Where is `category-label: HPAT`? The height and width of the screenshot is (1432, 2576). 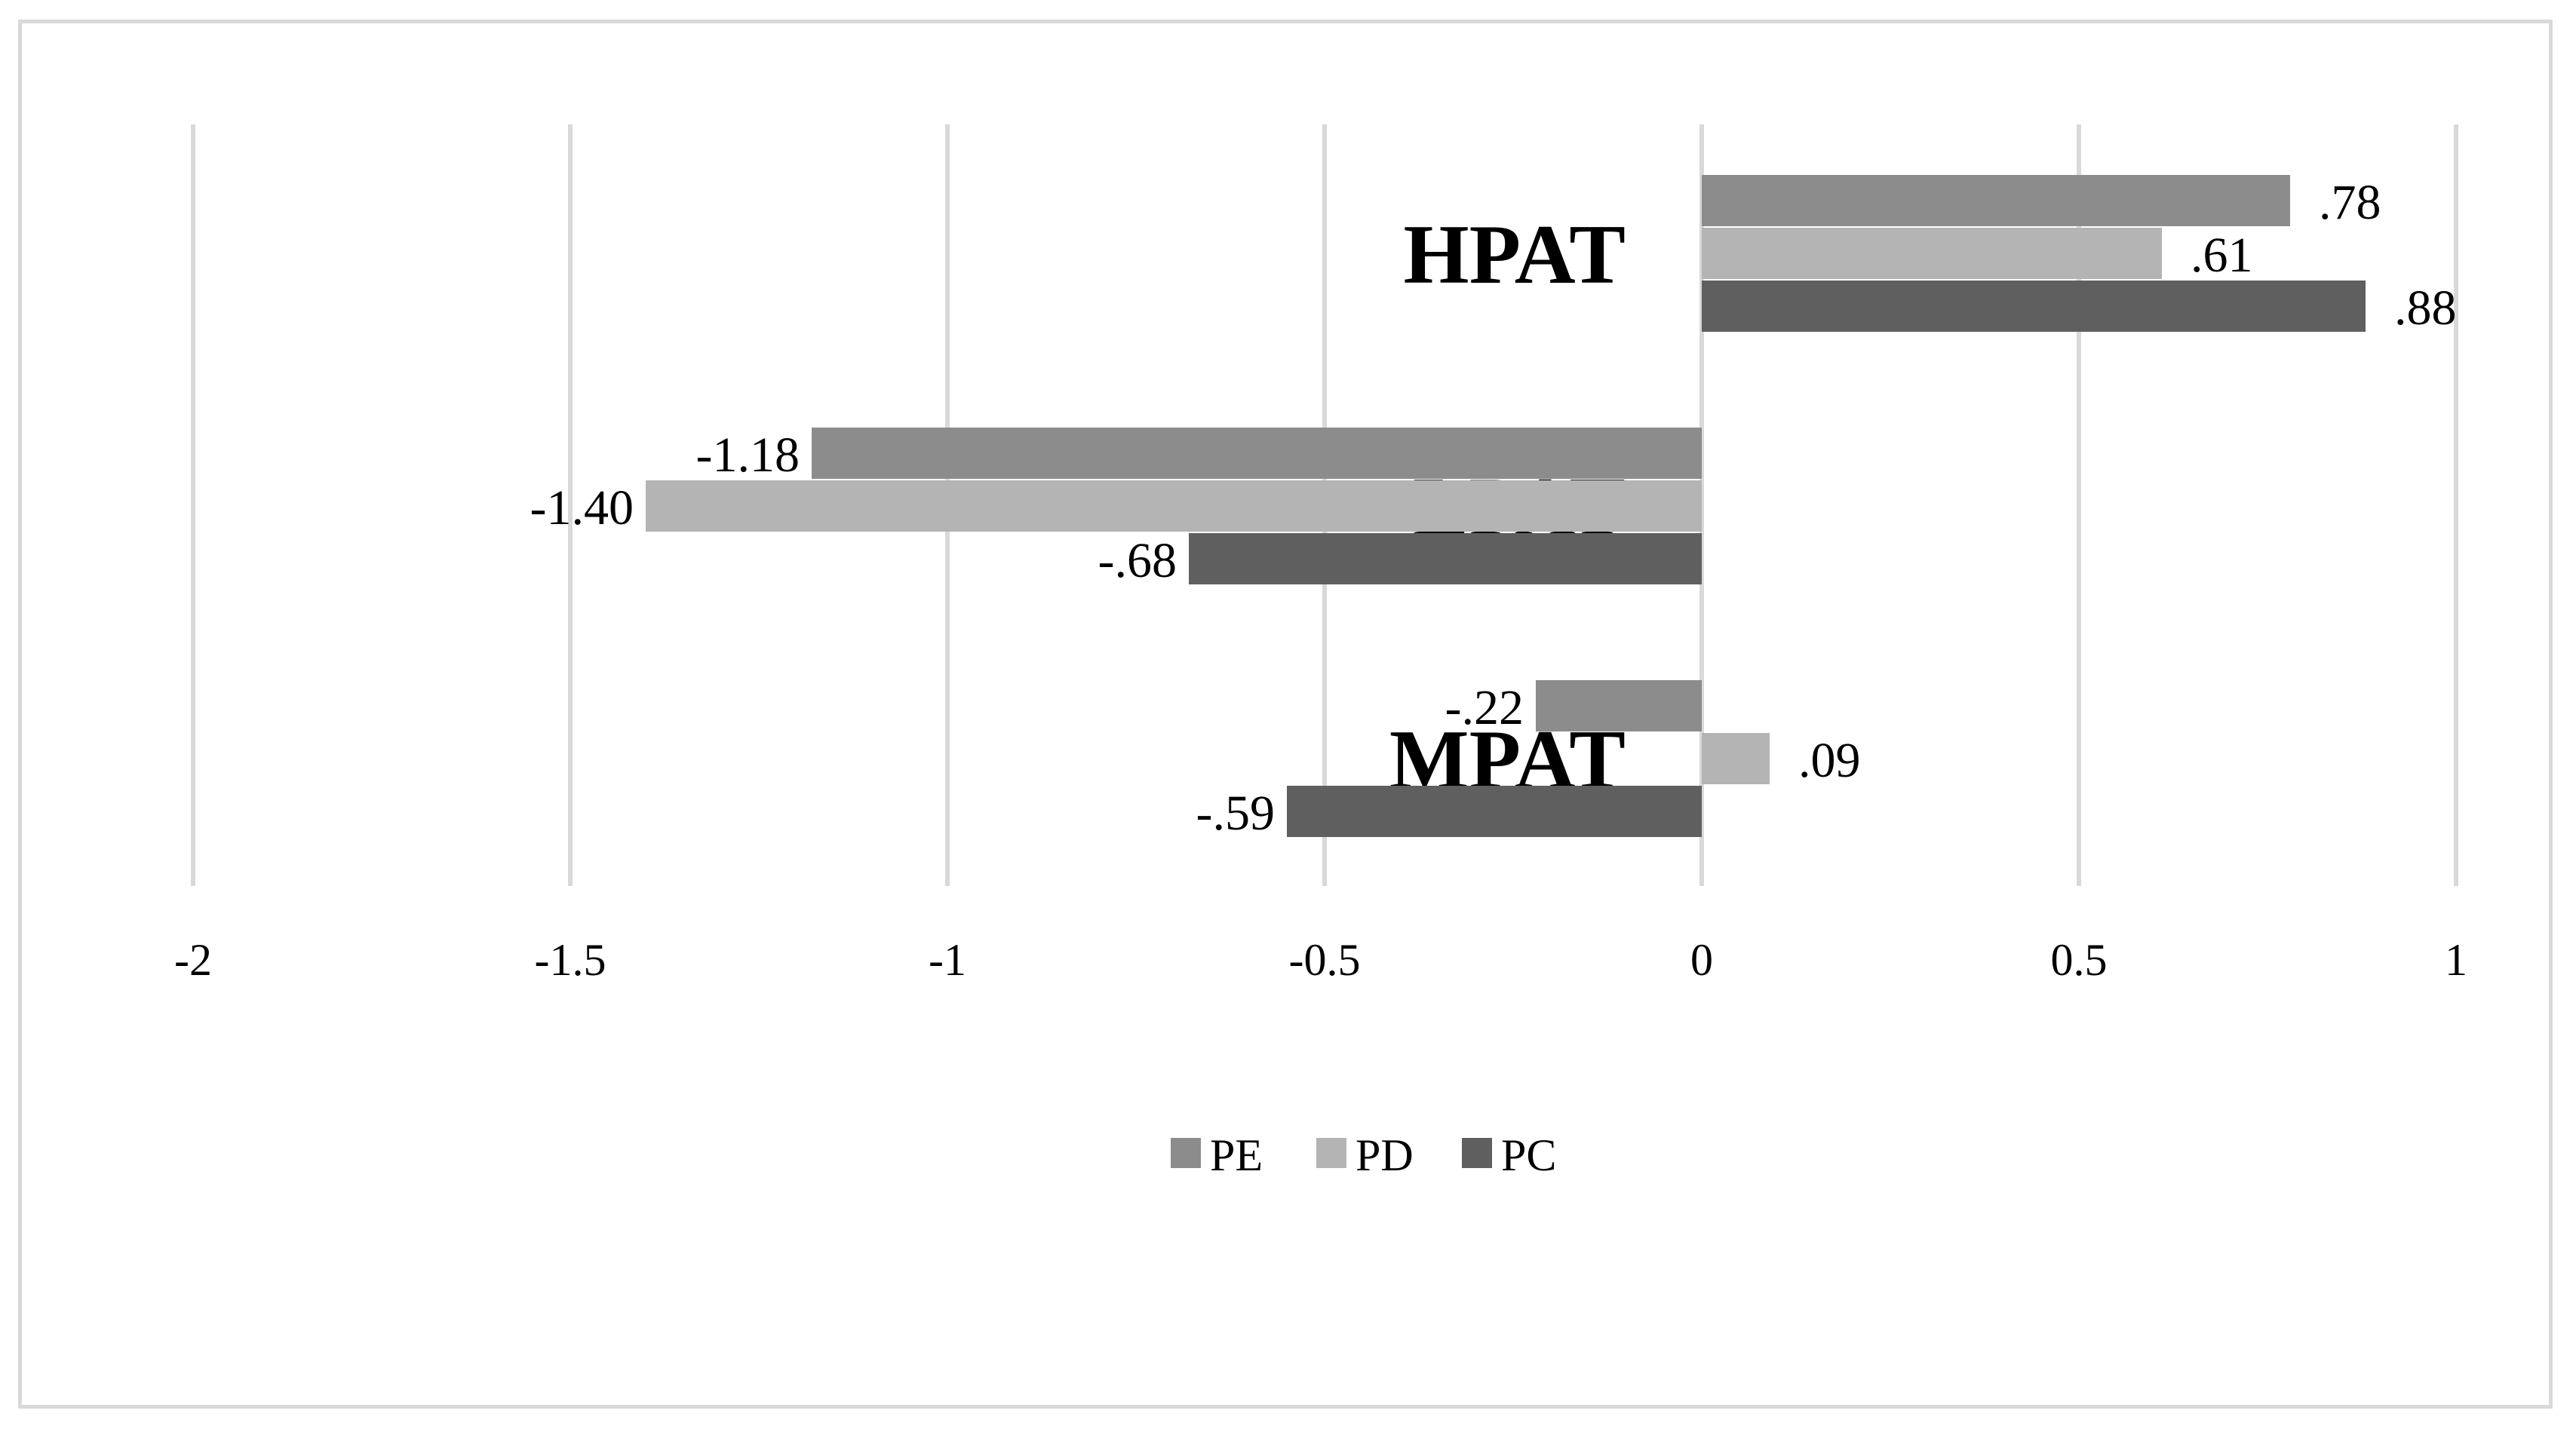
category-label: HPAT is located at coordinates (1515, 255).